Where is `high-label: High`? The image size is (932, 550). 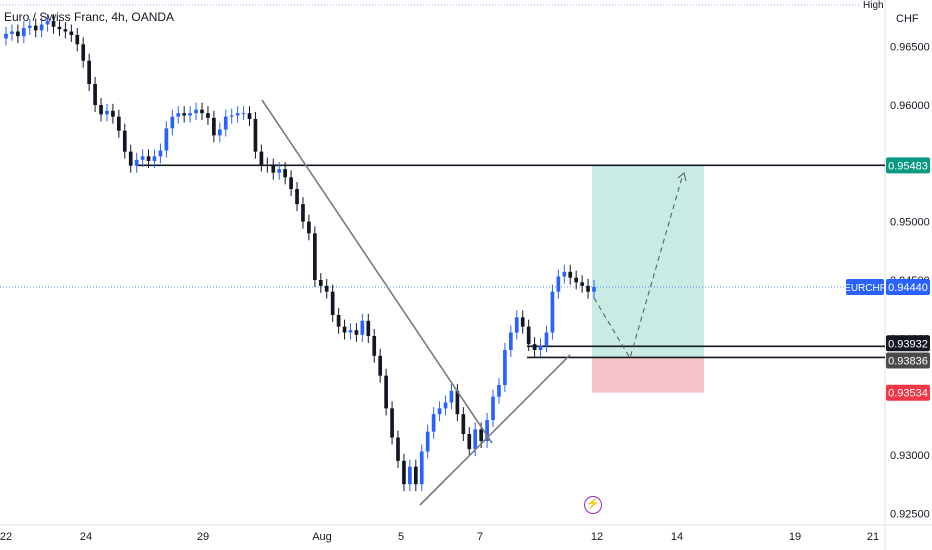
high-label: High is located at coordinates (873, 5).